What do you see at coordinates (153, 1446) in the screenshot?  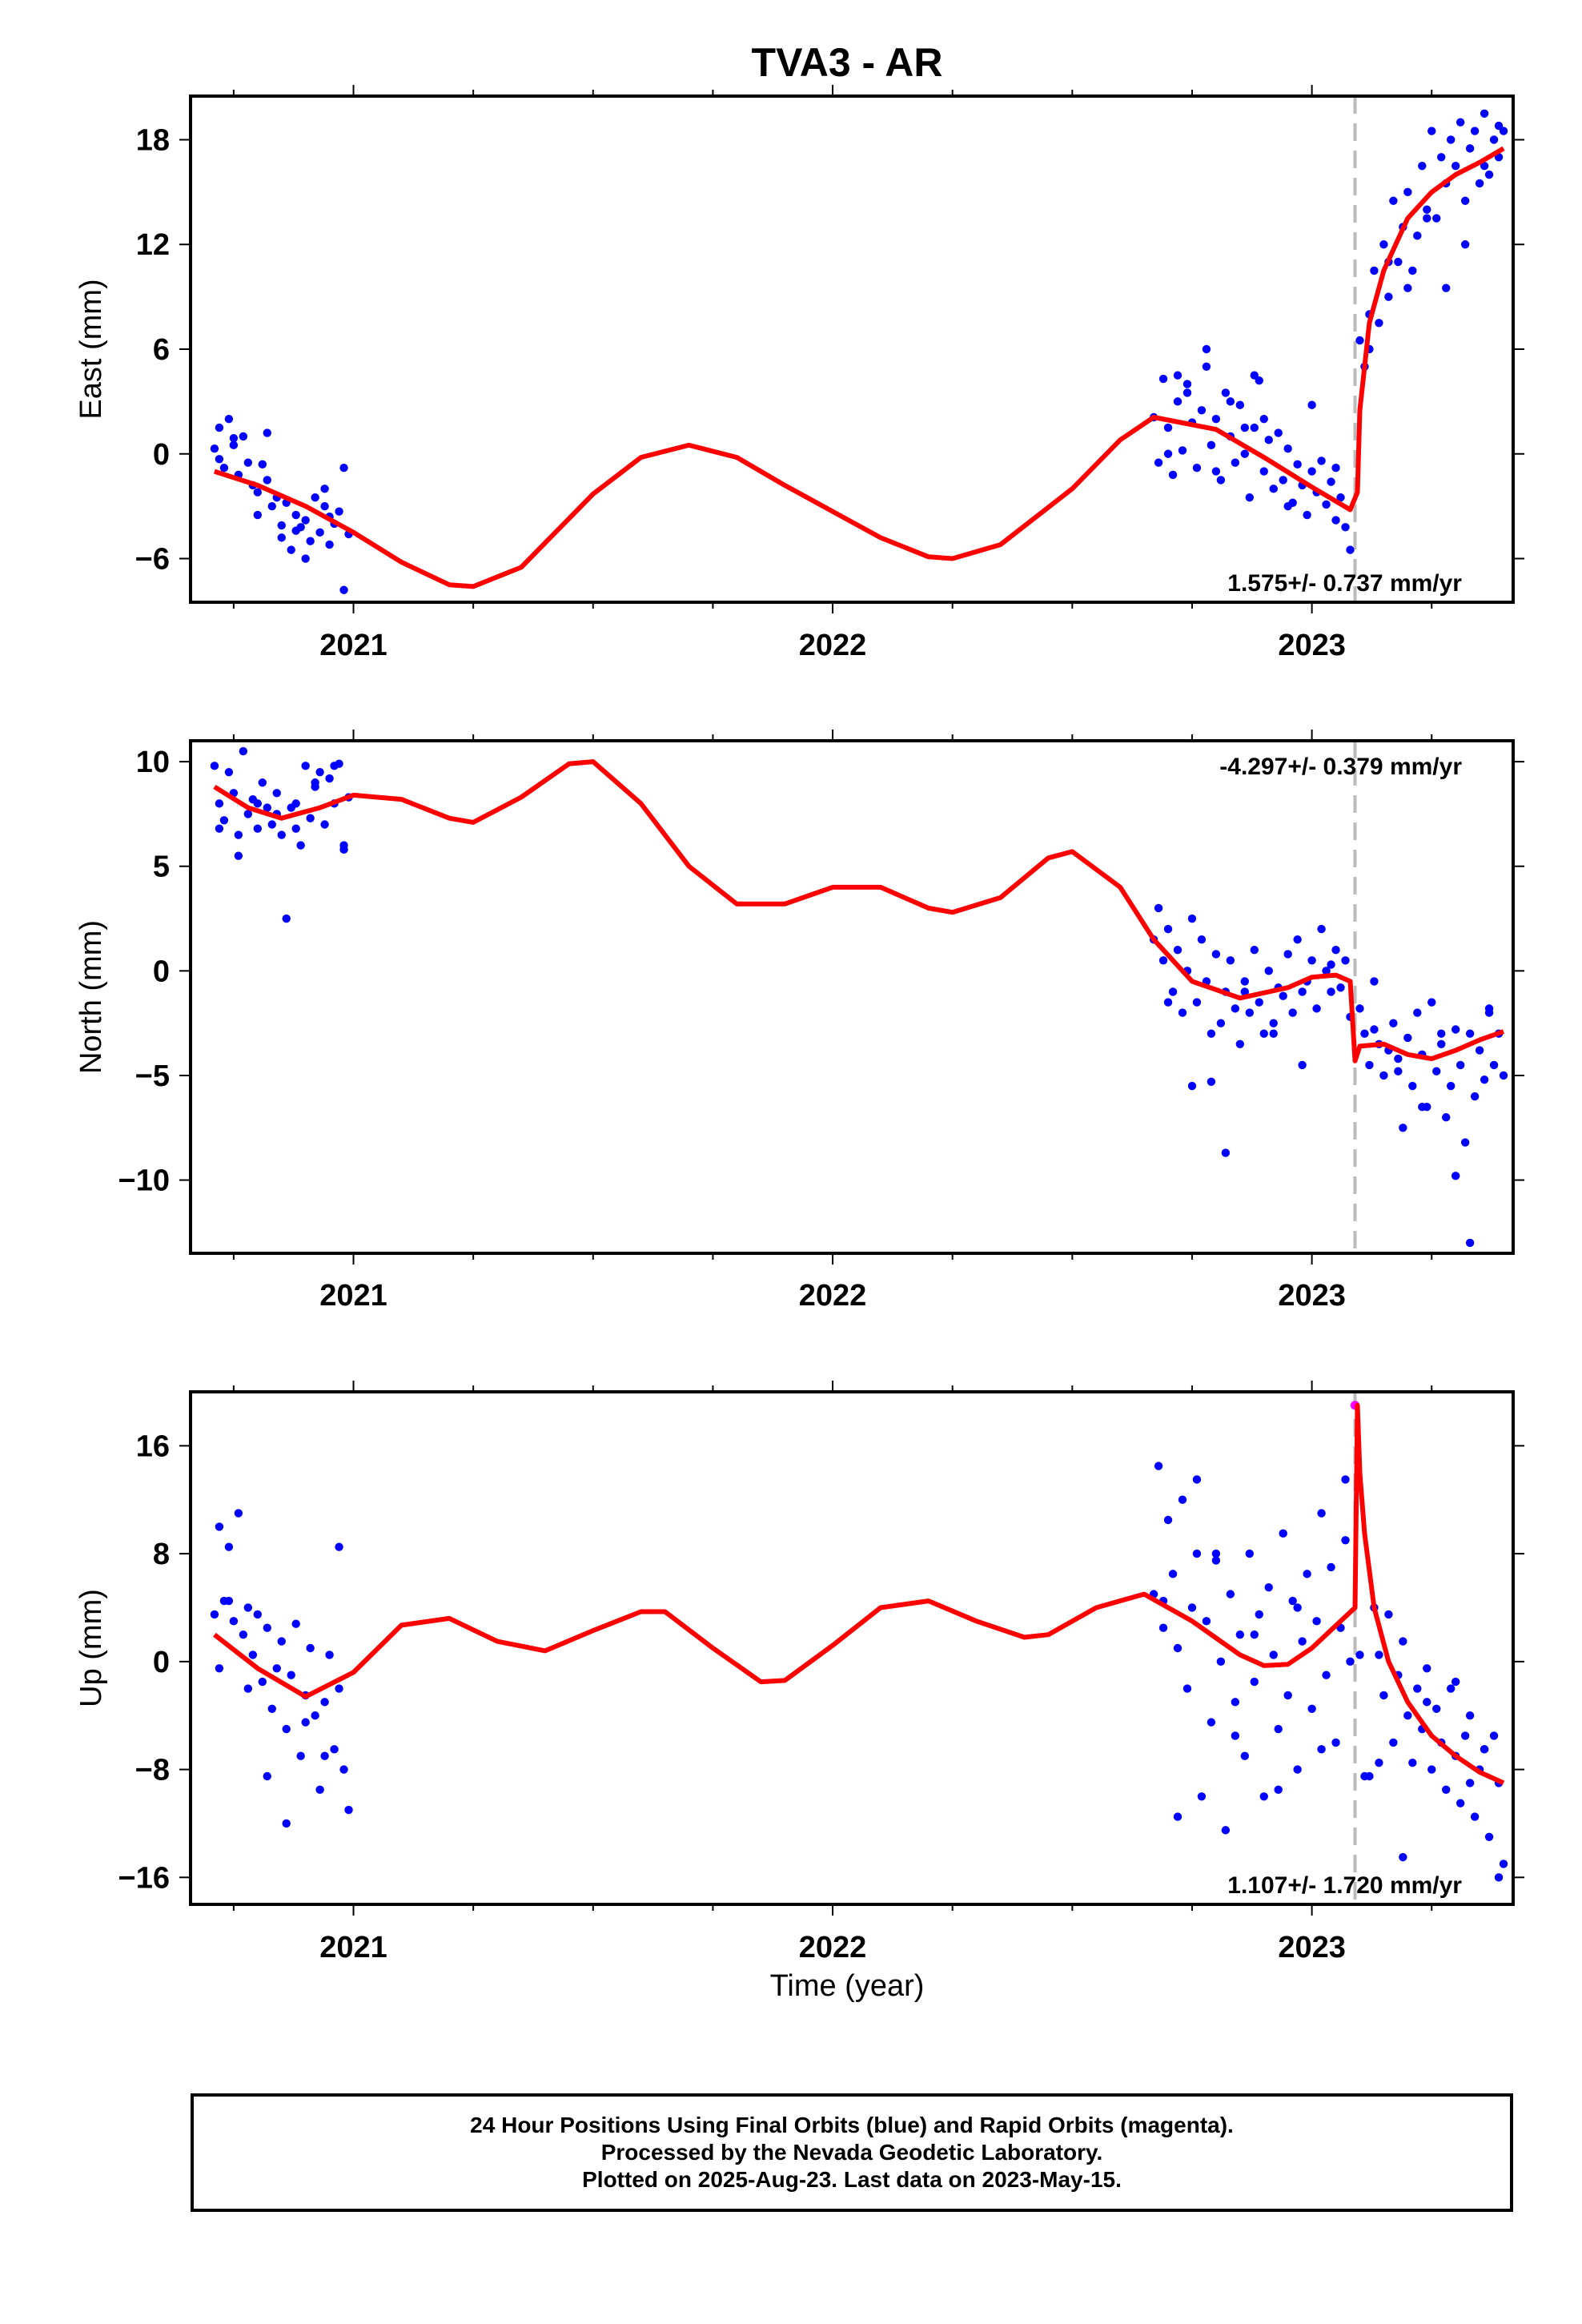 I see `y-tick-label: 16` at bounding box center [153, 1446].